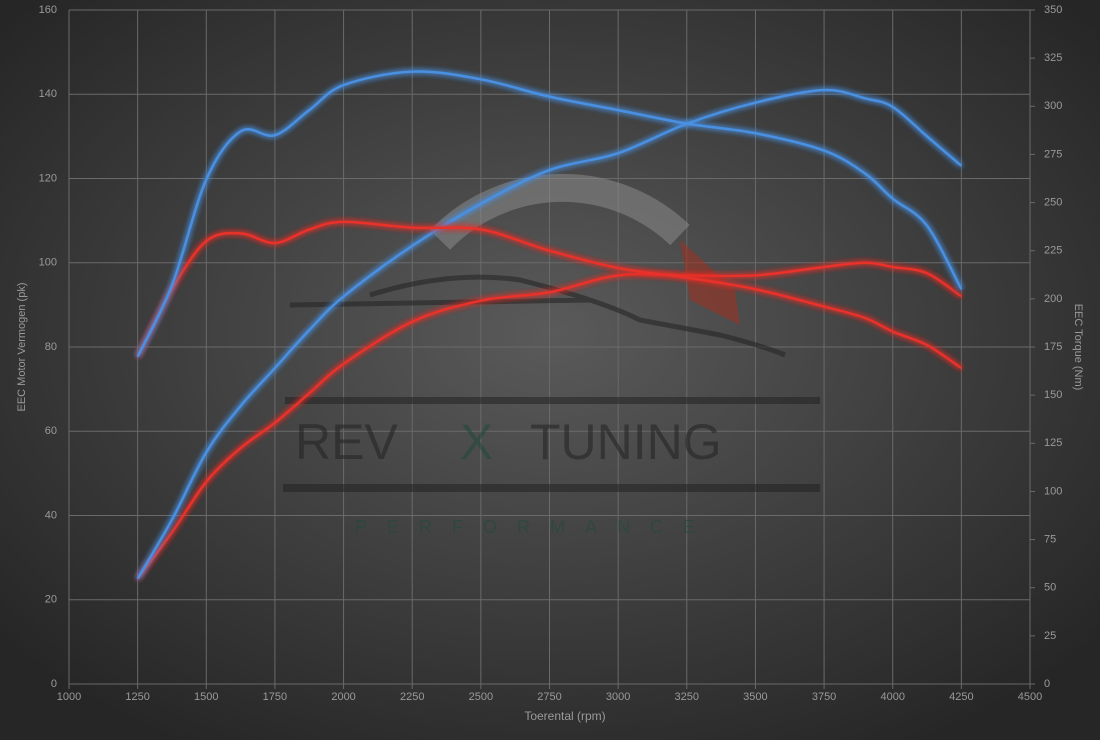 This screenshot has height=740, width=1100. What do you see at coordinates (51, 600) in the screenshot?
I see `y-tick-label: 20` at bounding box center [51, 600].